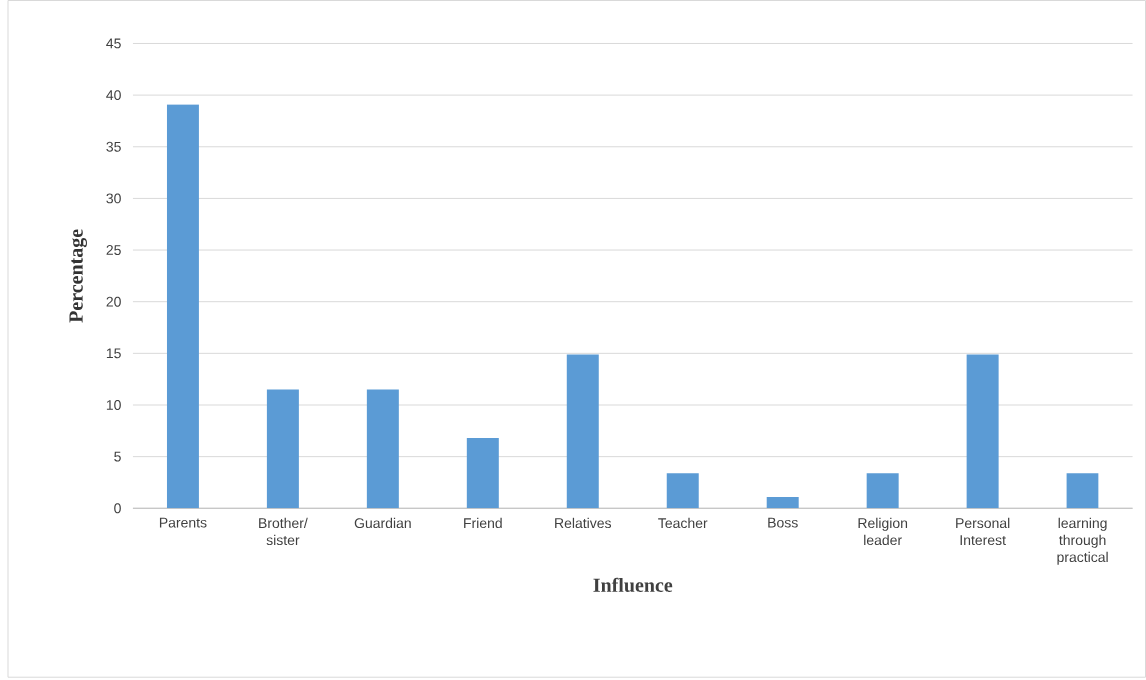 The image size is (1146, 680). I want to click on x-axis-title: Influence, so click(633, 584).